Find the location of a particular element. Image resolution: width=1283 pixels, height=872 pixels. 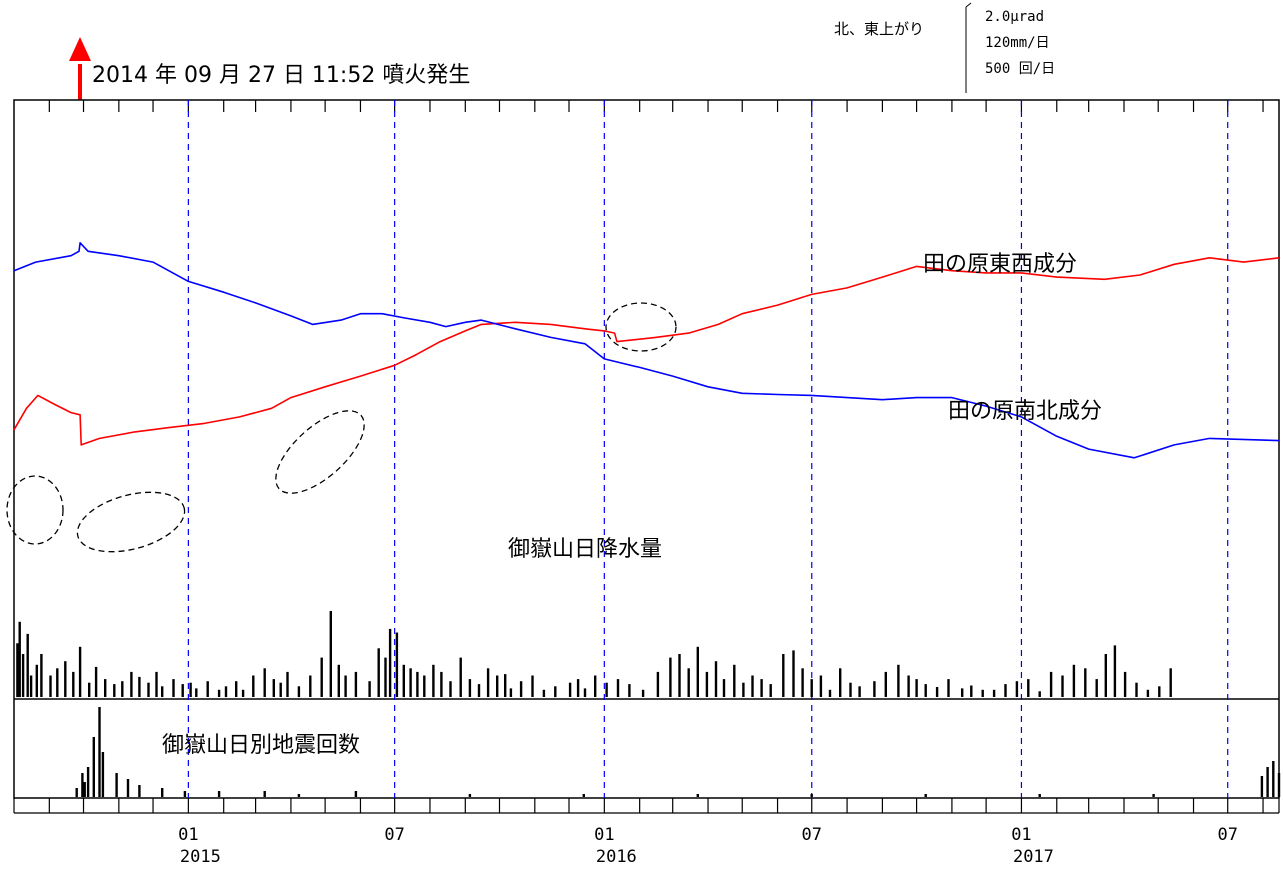

eruption-arrow-icon is located at coordinates (80, 49).